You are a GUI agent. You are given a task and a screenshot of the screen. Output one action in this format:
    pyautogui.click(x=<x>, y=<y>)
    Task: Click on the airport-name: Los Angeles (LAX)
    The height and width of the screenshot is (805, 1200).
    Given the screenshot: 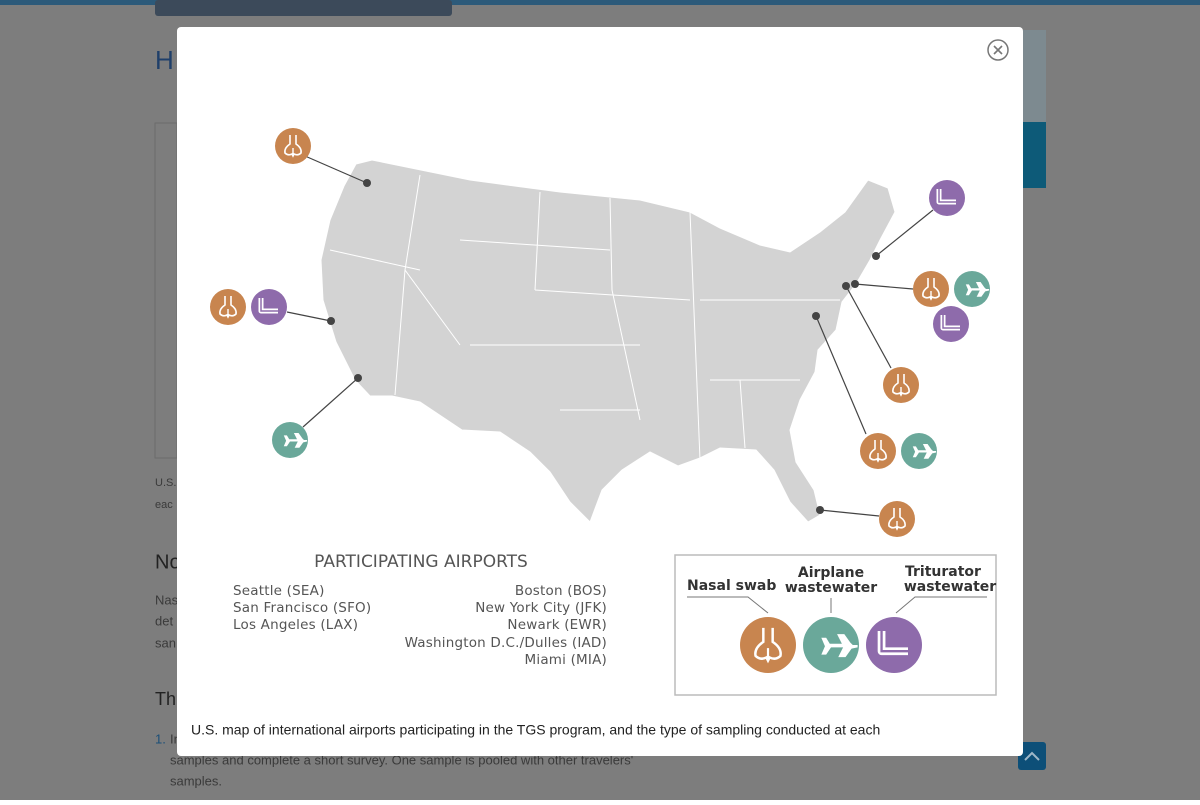 What is the action you would take?
    pyautogui.click(x=295, y=625)
    